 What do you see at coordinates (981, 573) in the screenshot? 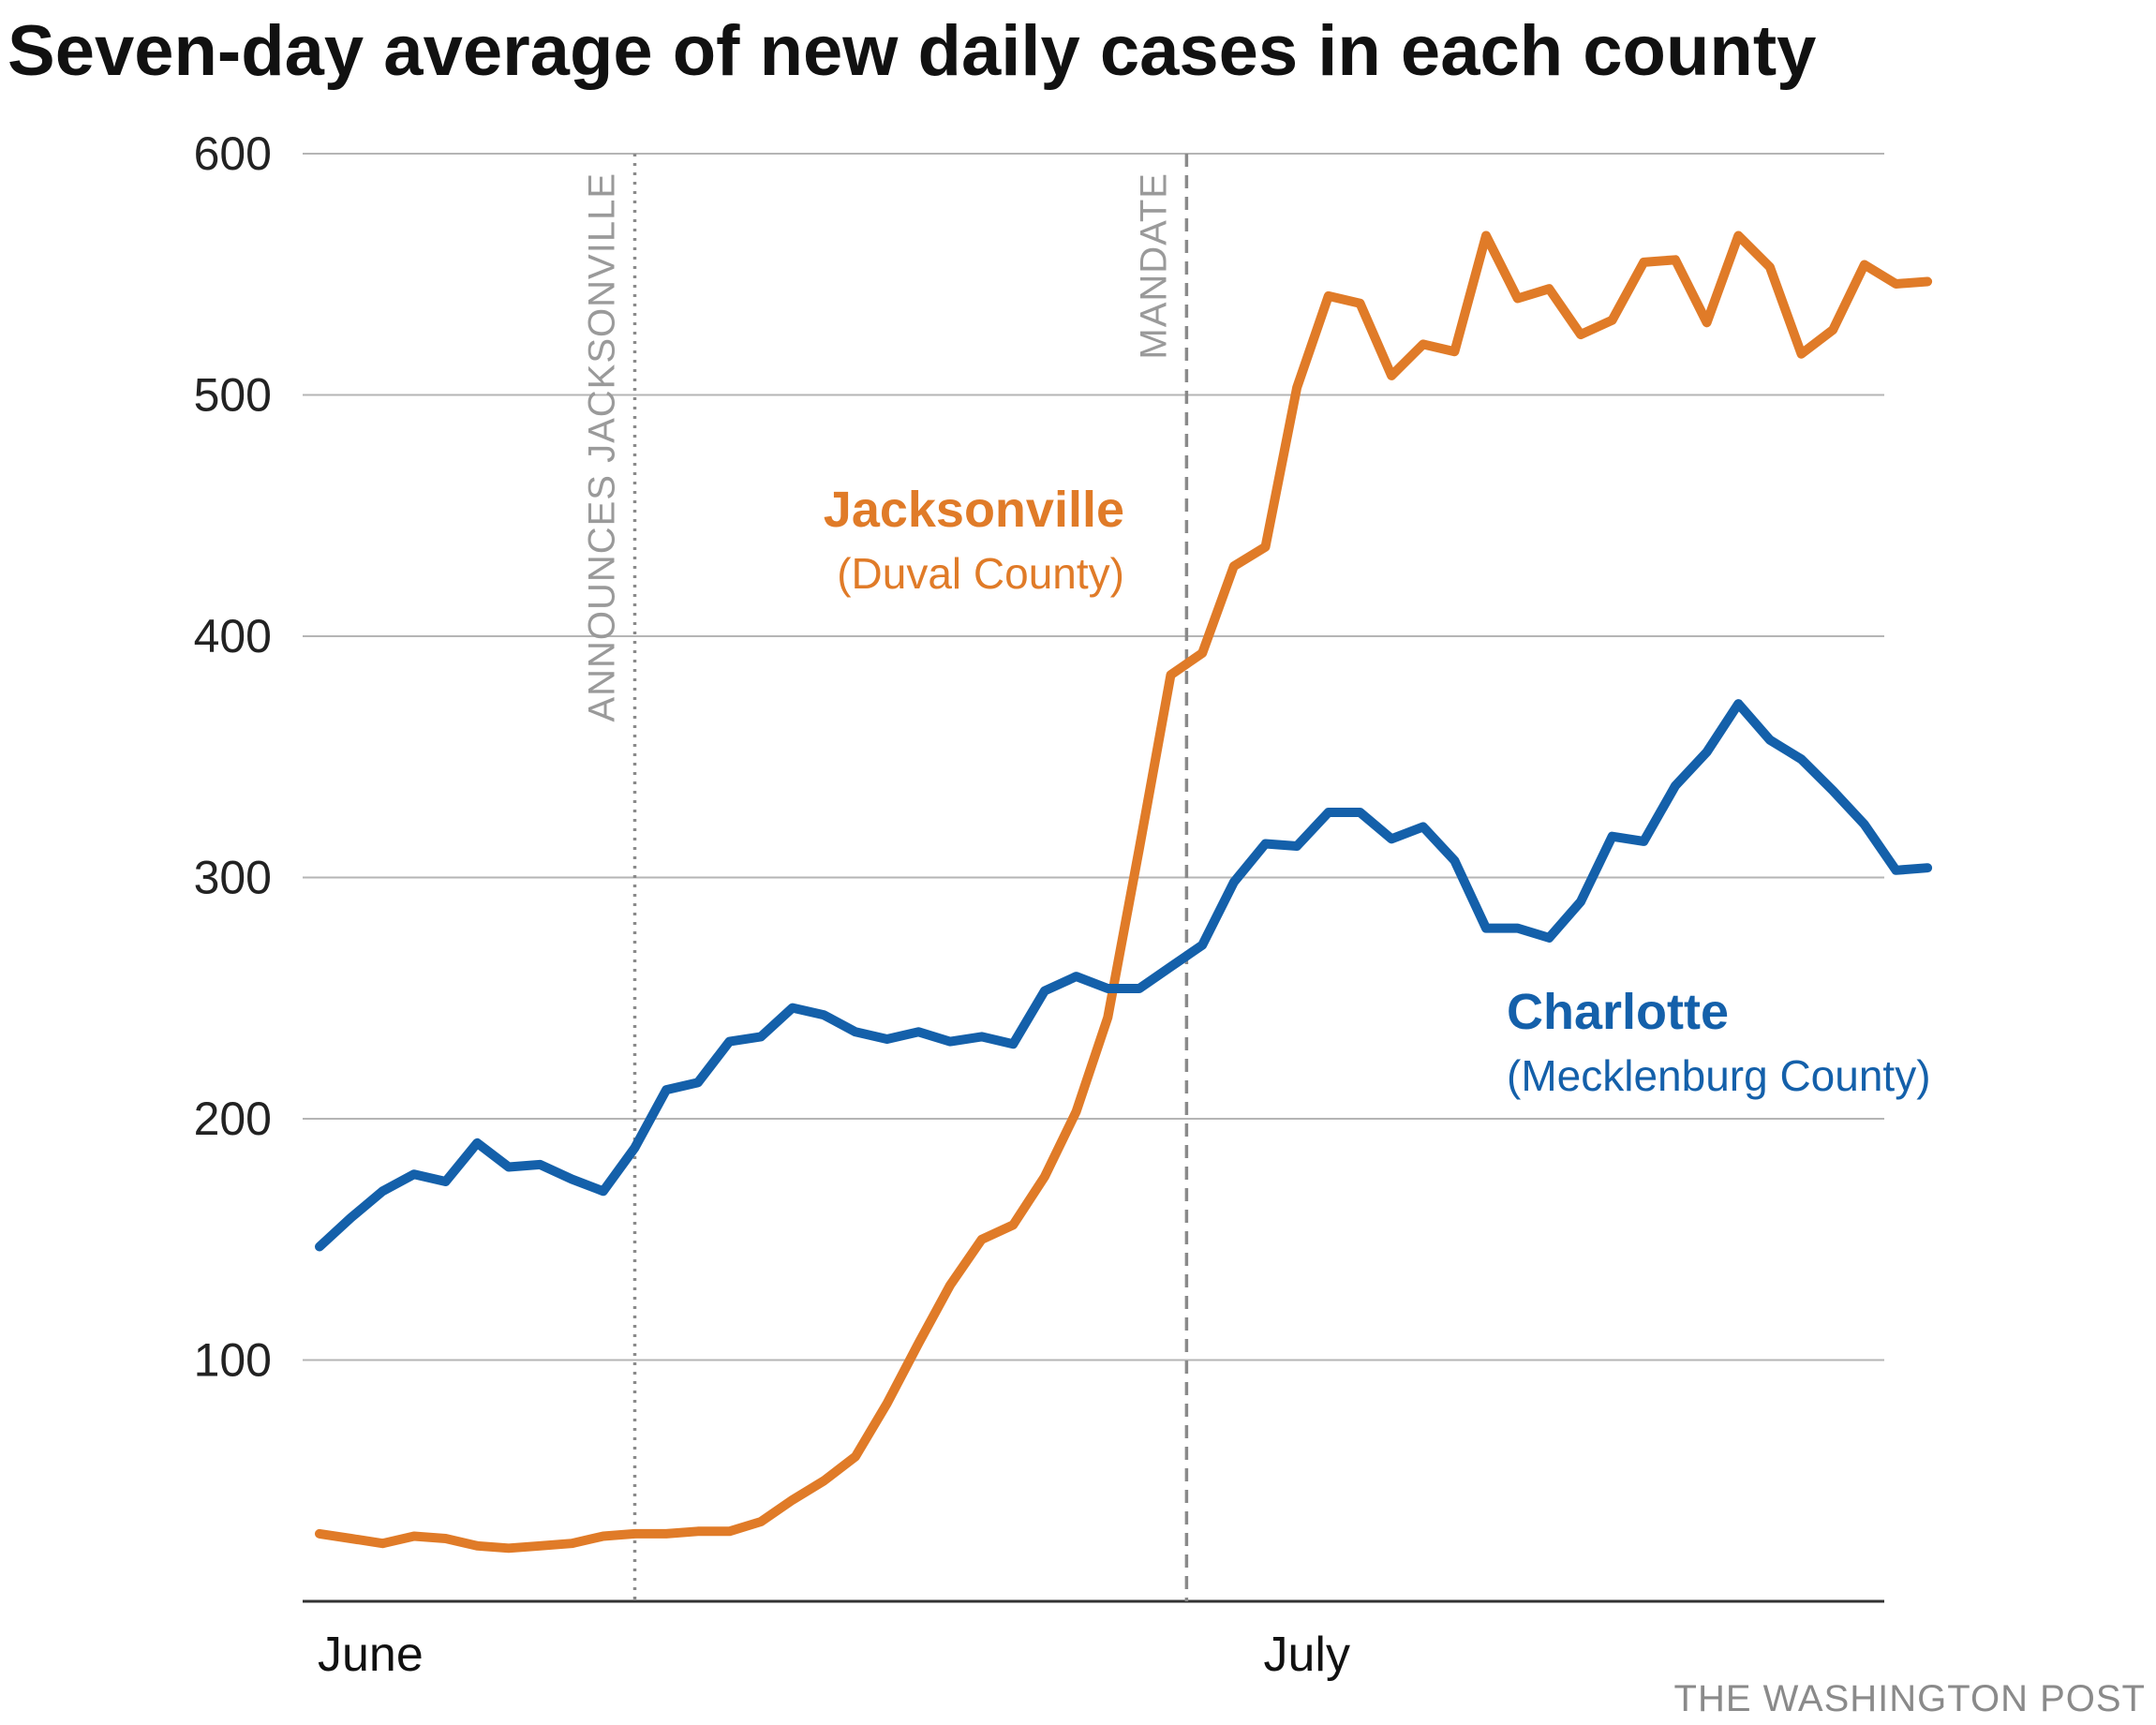
I see `series-sublabel-jacksonville: (Duval County)` at bounding box center [981, 573].